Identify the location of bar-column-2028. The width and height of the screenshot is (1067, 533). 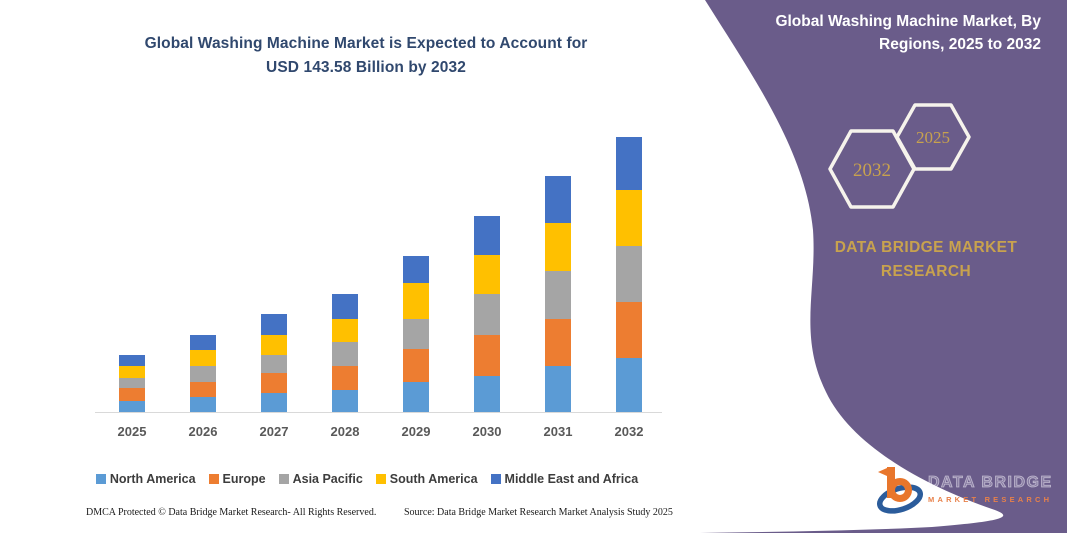
(345, 354).